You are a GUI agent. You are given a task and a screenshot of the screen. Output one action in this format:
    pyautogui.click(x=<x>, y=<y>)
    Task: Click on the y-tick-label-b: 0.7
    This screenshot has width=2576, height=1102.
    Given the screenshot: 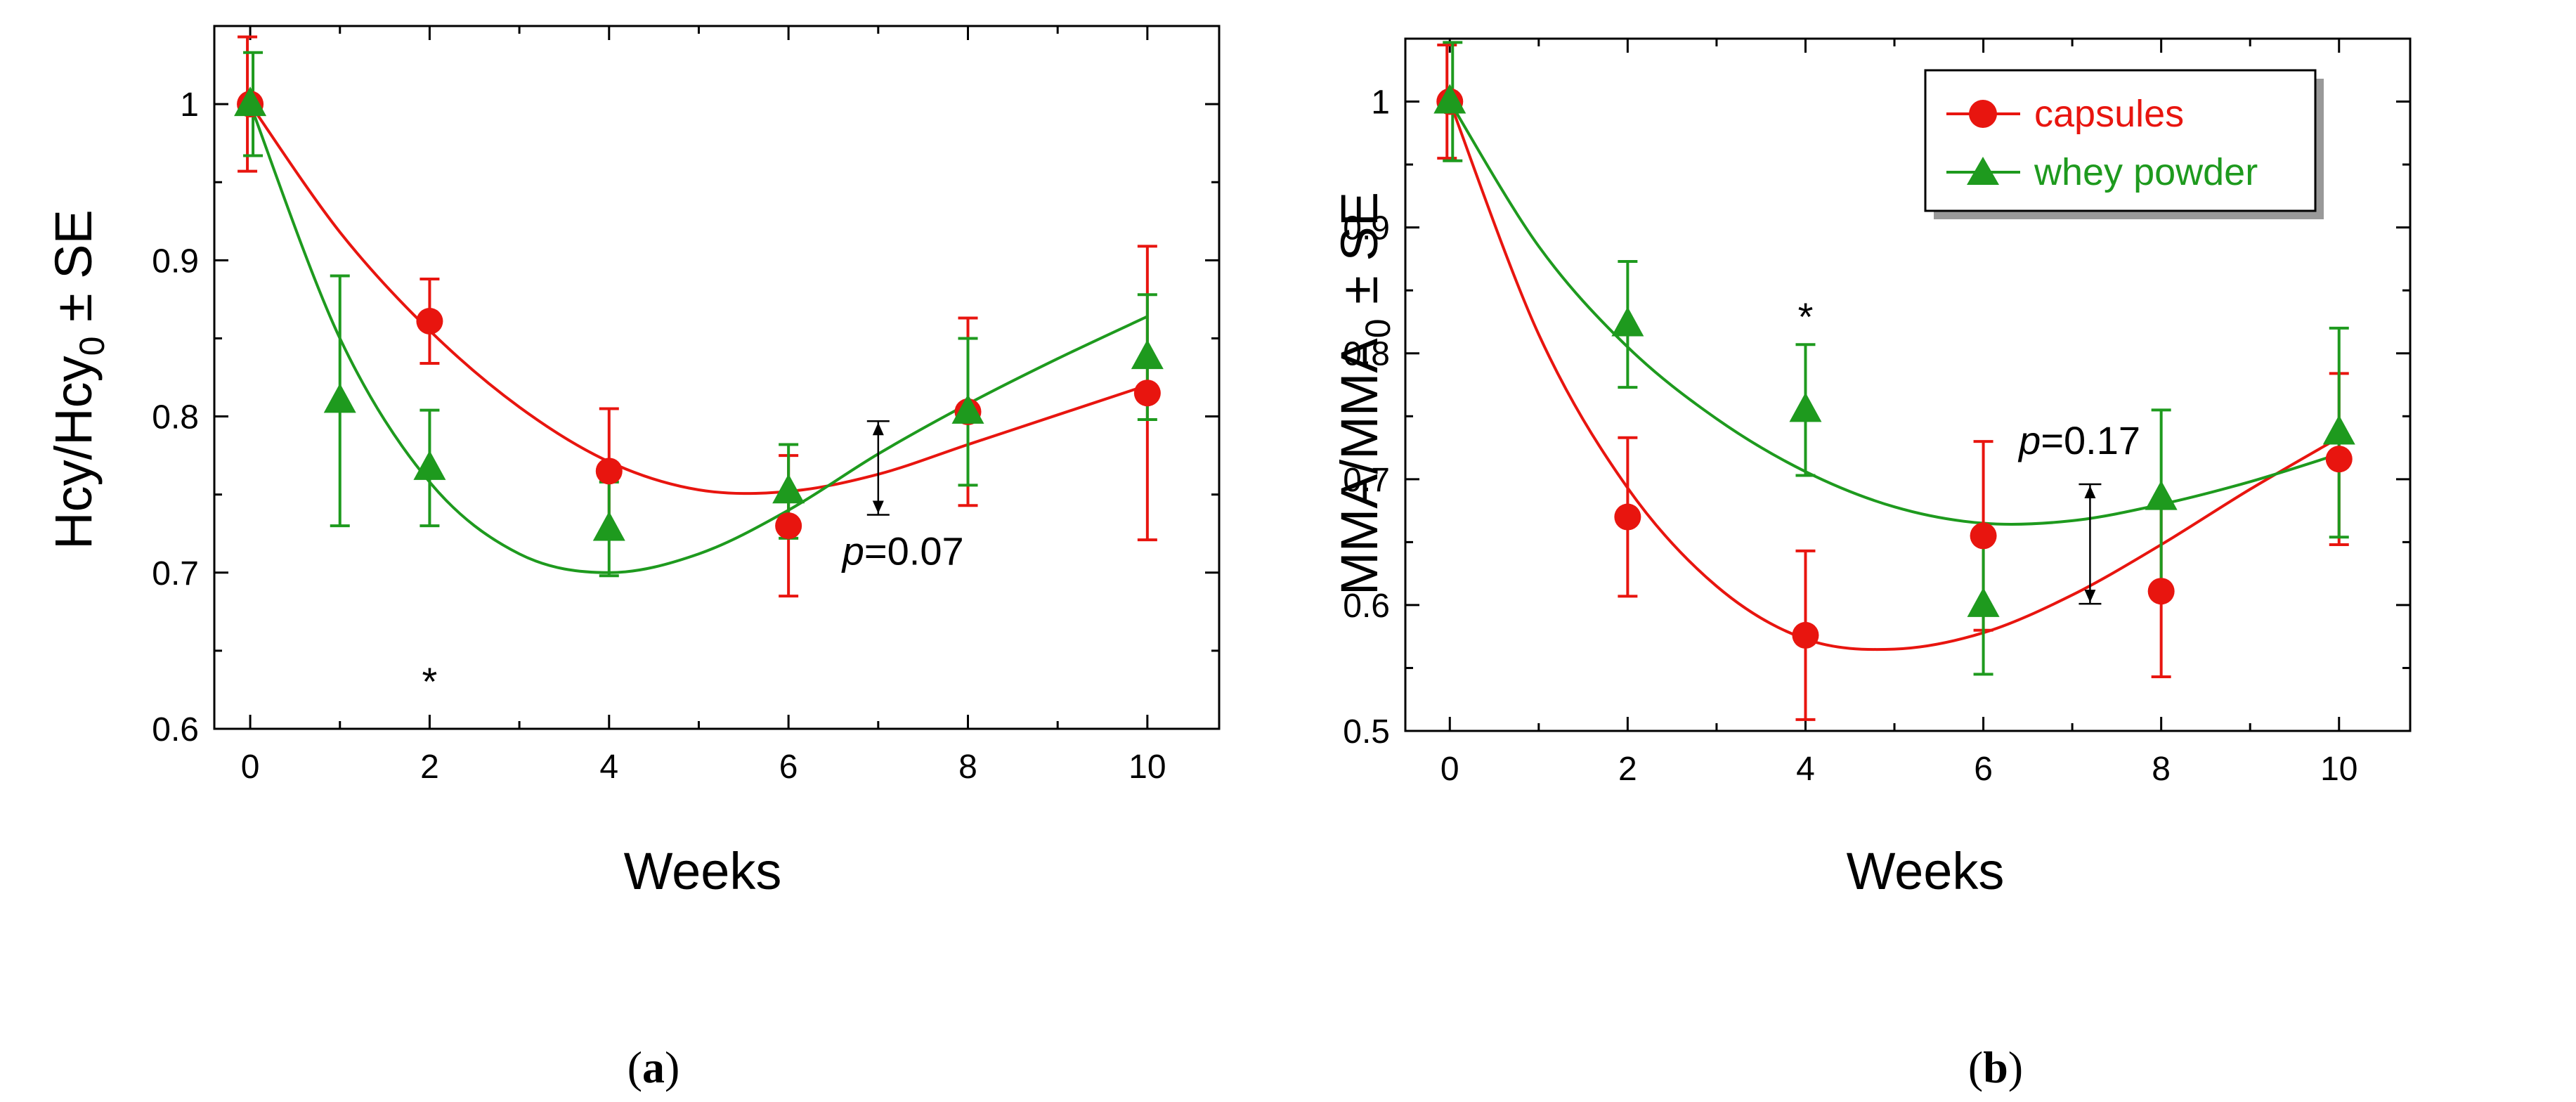 What is the action you would take?
    pyautogui.click(x=1366, y=480)
    